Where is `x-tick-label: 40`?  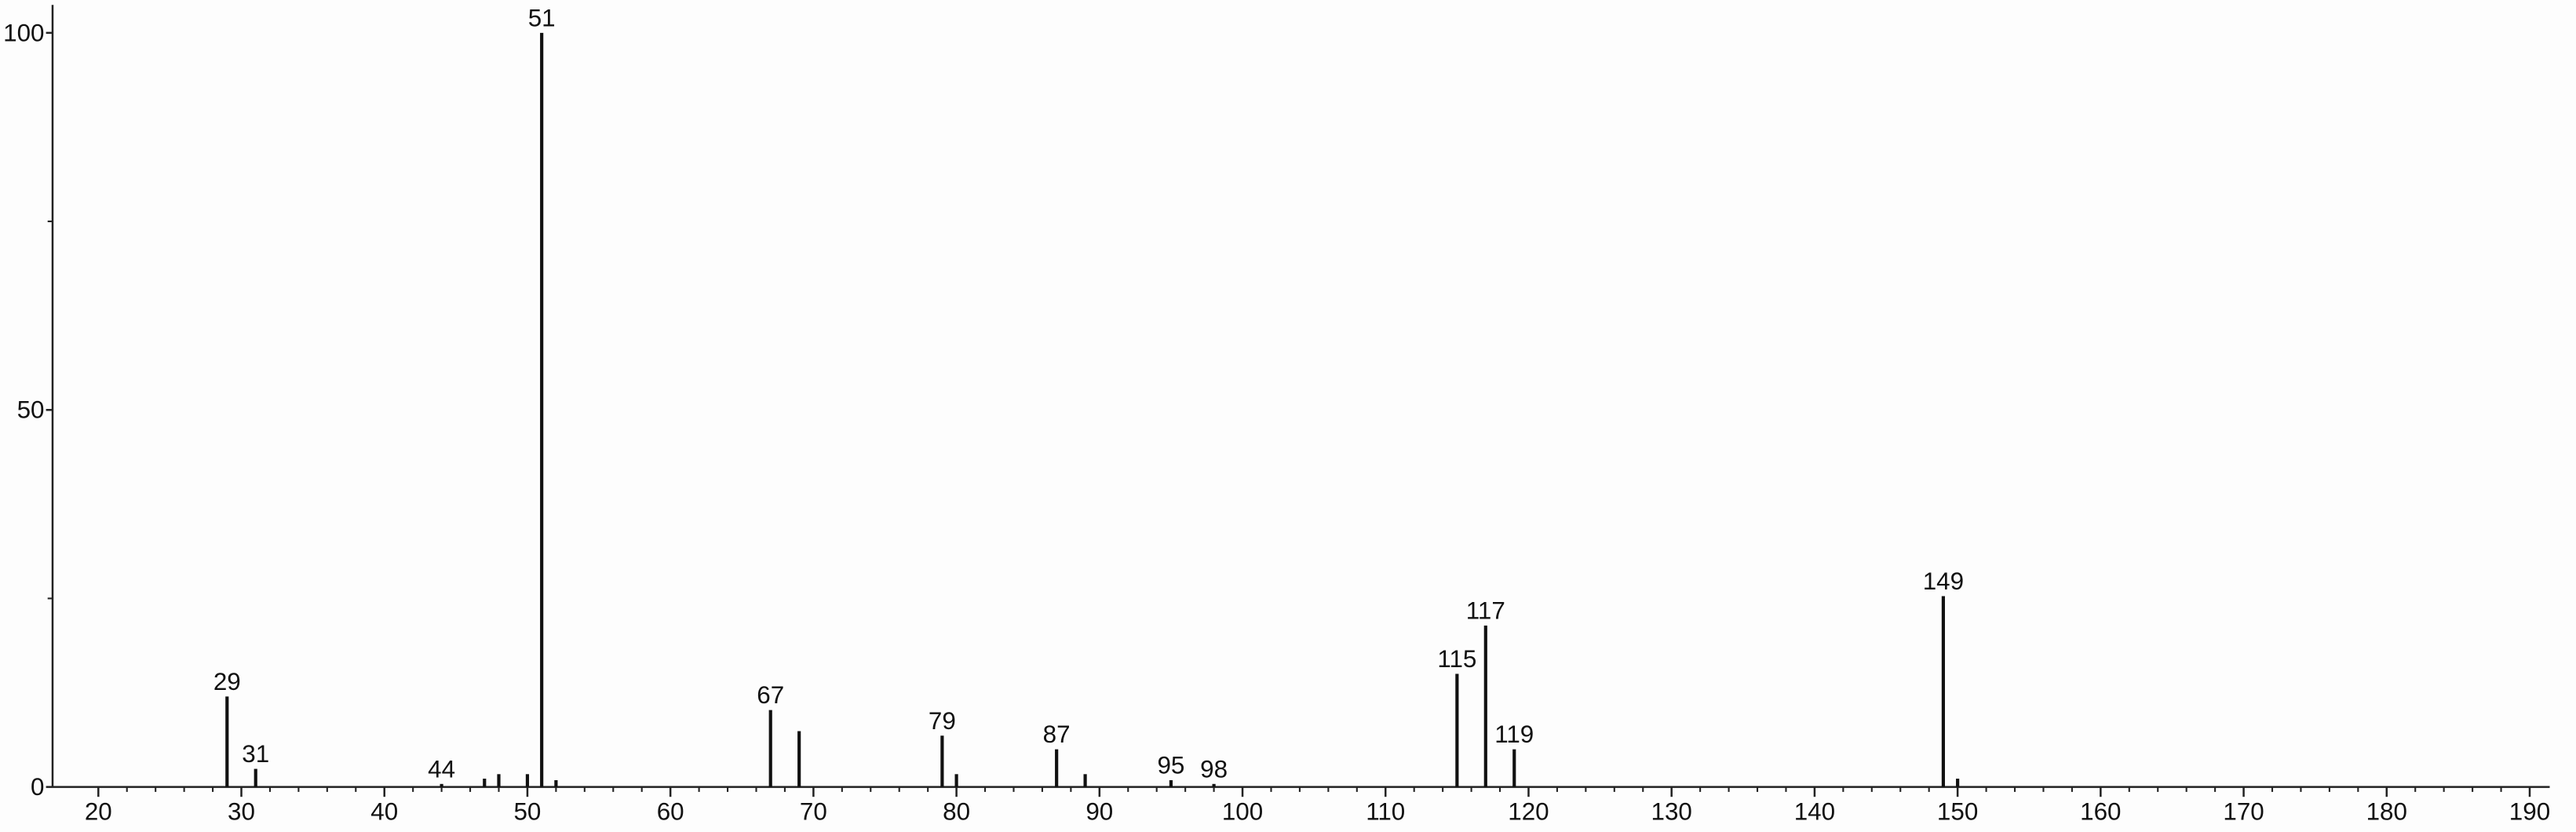
x-tick-label: 40 is located at coordinates (384, 811).